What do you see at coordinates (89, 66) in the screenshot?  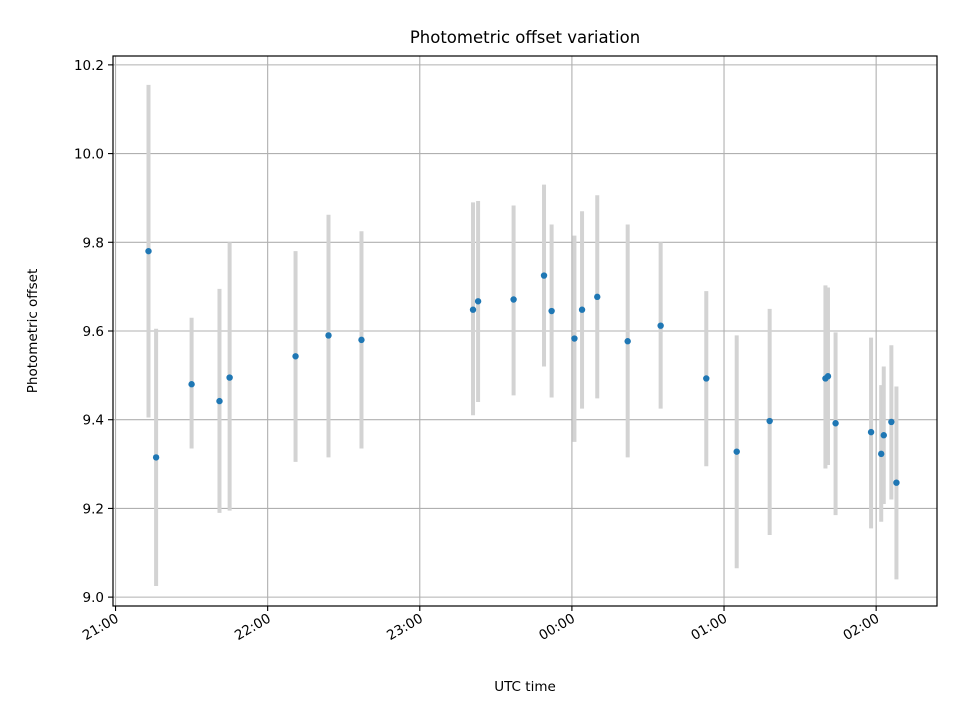 I see `y-tick-label: 10.2` at bounding box center [89, 66].